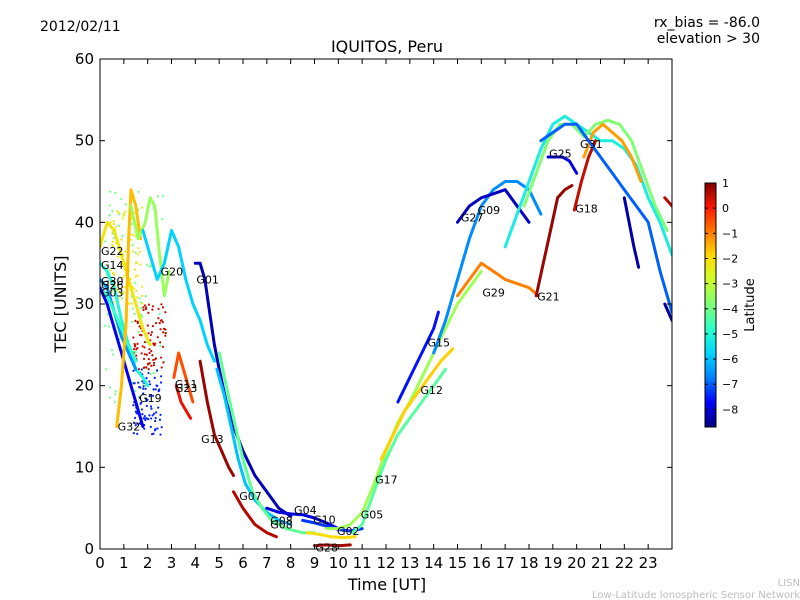  I want to click on colorbar-label: Latitude, so click(750, 305).